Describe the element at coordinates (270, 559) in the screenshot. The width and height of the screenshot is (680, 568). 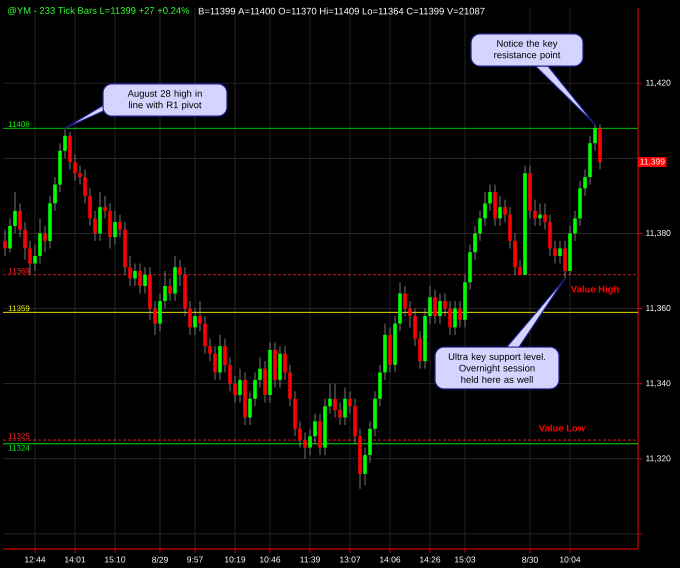
I see `x-tick-label: 10:46` at that location.